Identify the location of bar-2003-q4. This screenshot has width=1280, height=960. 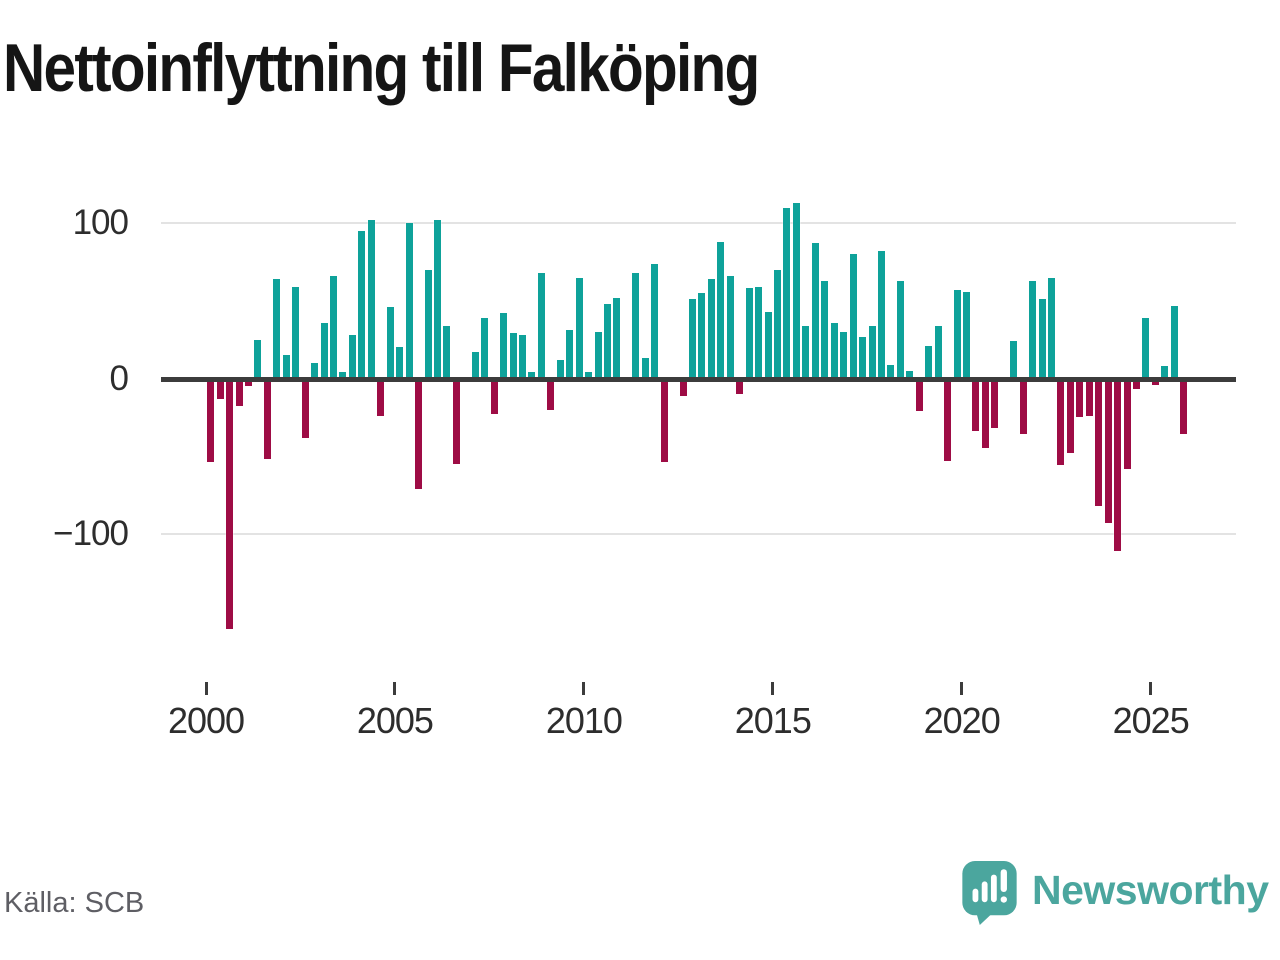
(352, 357).